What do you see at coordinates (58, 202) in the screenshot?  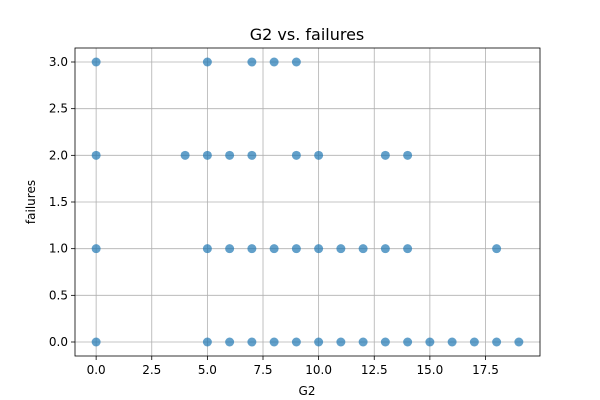 I see `y-tick-label: 1.5` at bounding box center [58, 202].